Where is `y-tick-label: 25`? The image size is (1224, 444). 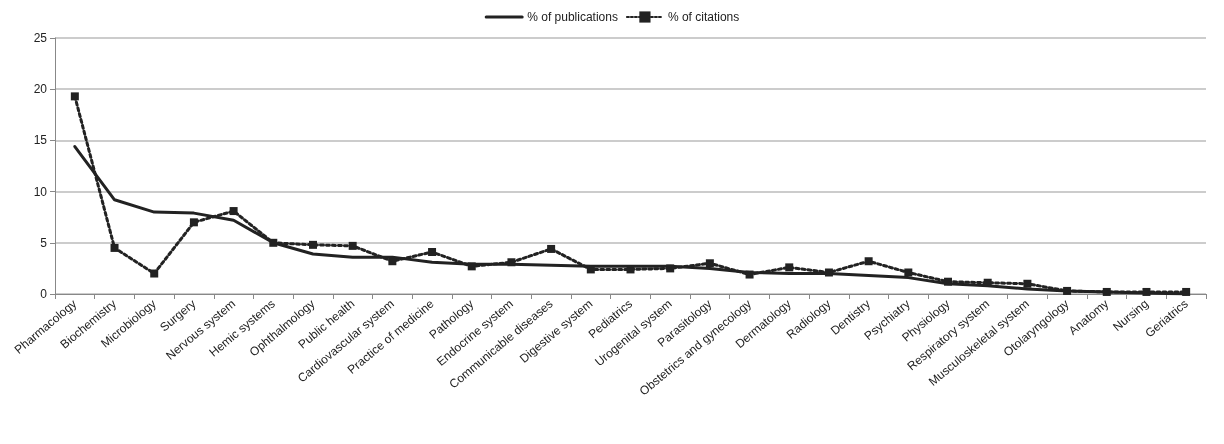
y-tick-label: 25 is located at coordinates (40, 38).